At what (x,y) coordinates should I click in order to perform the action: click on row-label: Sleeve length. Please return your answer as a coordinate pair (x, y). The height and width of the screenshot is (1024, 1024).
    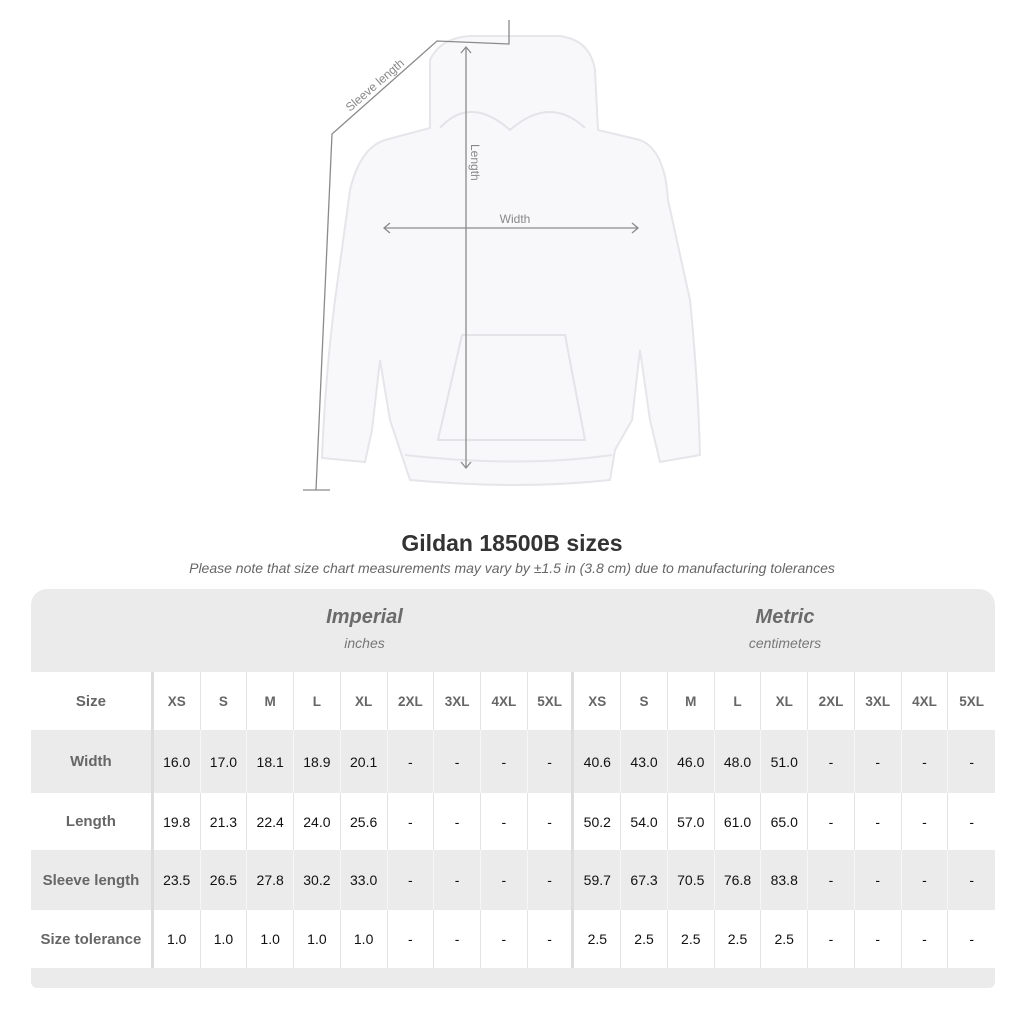
    Looking at the image, I should click on (92, 880).